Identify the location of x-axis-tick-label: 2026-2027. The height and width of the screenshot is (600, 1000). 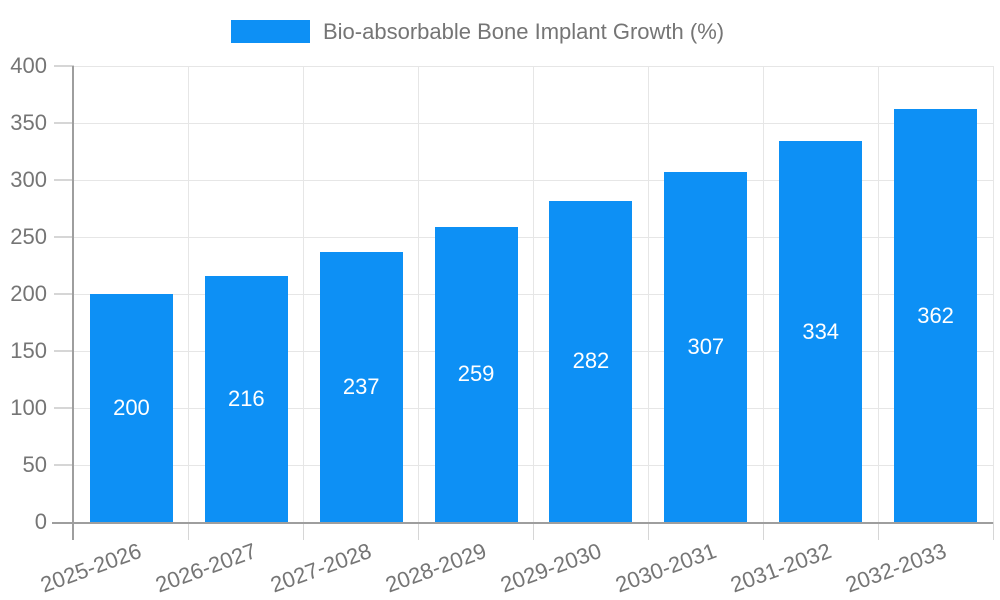
(206, 568).